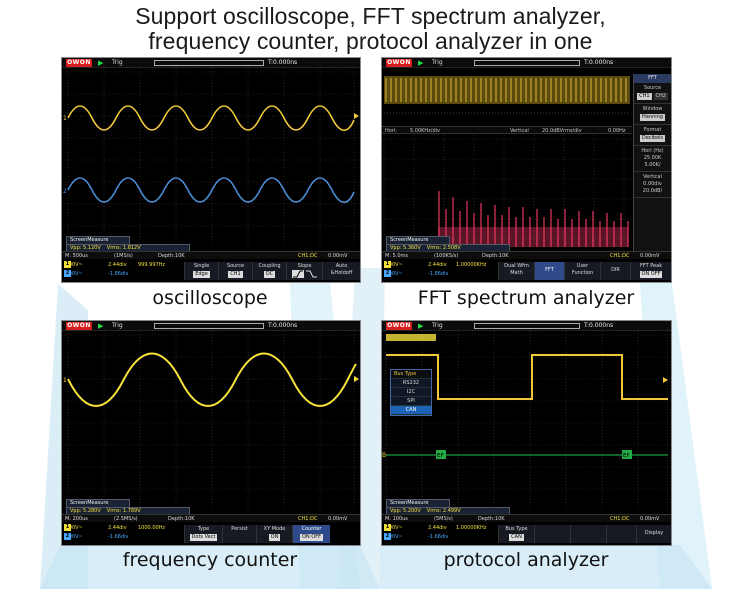 The height and width of the screenshot is (589, 741). What do you see at coordinates (533, 219) in the screenshot?
I see `fft-harmonics` at bounding box center [533, 219].